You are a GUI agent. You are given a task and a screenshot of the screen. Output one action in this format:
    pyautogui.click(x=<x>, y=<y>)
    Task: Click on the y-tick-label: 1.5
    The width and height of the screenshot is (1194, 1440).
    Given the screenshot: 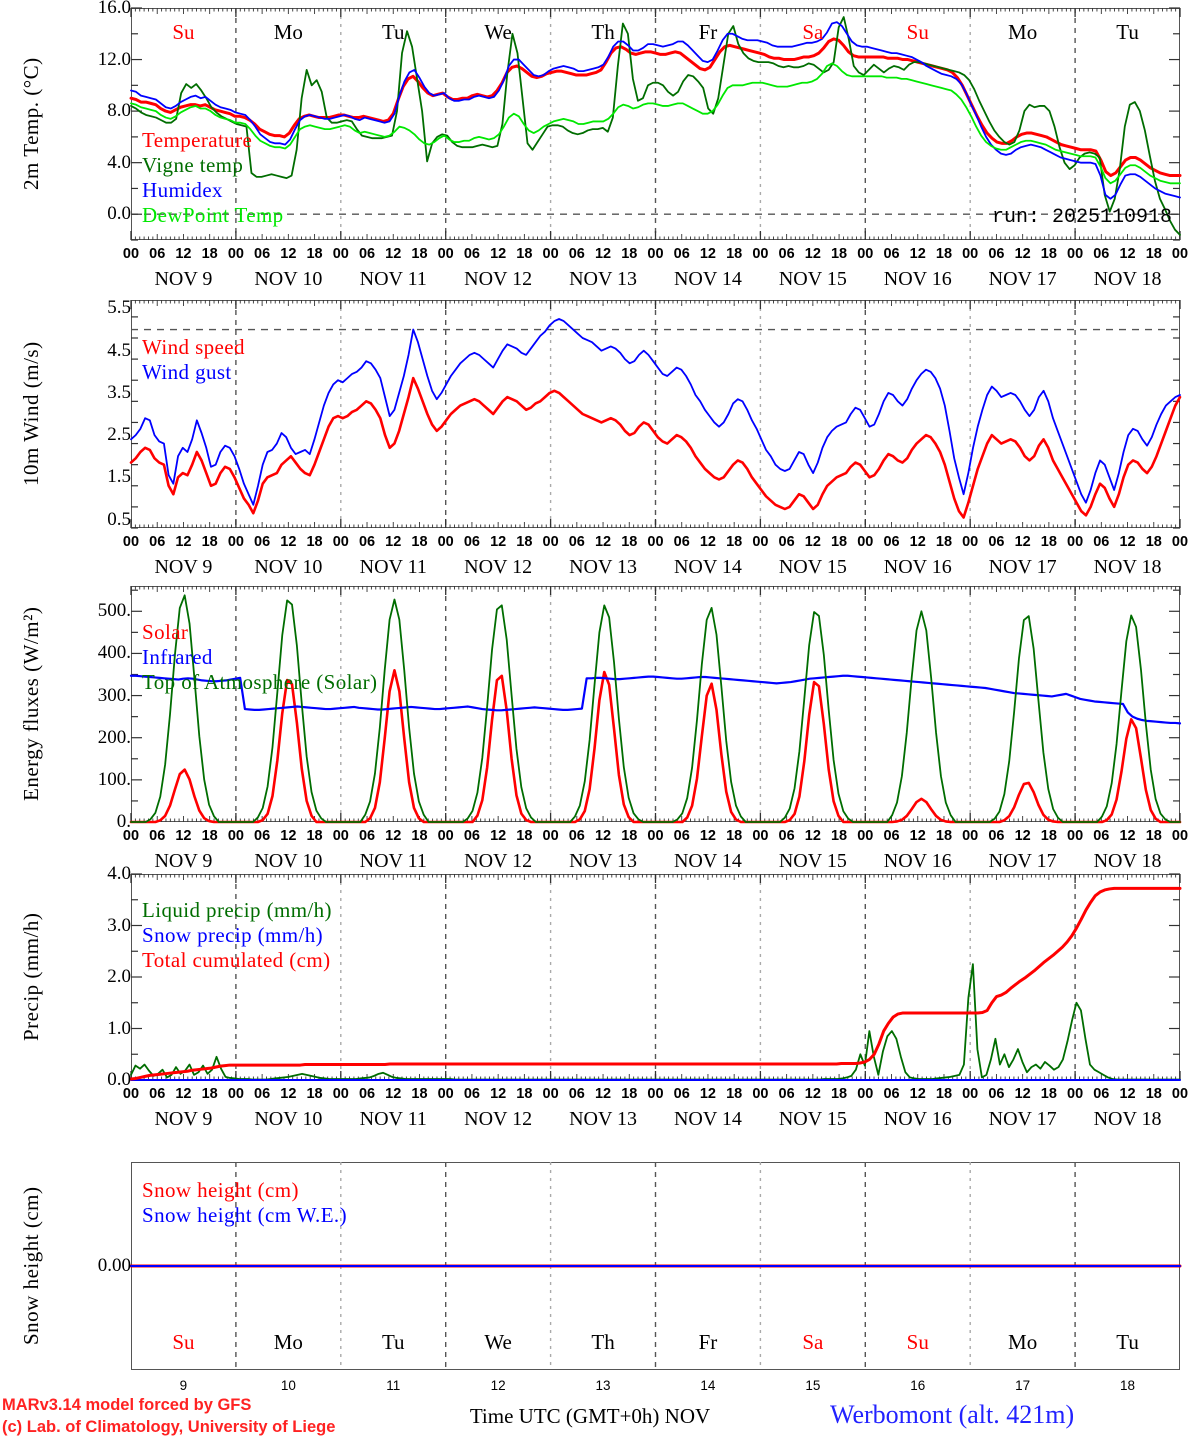 What is the action you would take?
    pyautogui.click(x=119, y=477)
    